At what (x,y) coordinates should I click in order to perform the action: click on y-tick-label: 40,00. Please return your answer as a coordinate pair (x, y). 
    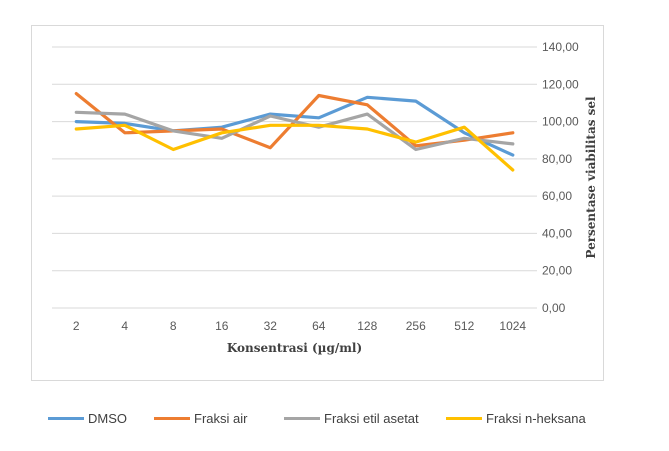
    Looking at the image, I should click on (557, 233).